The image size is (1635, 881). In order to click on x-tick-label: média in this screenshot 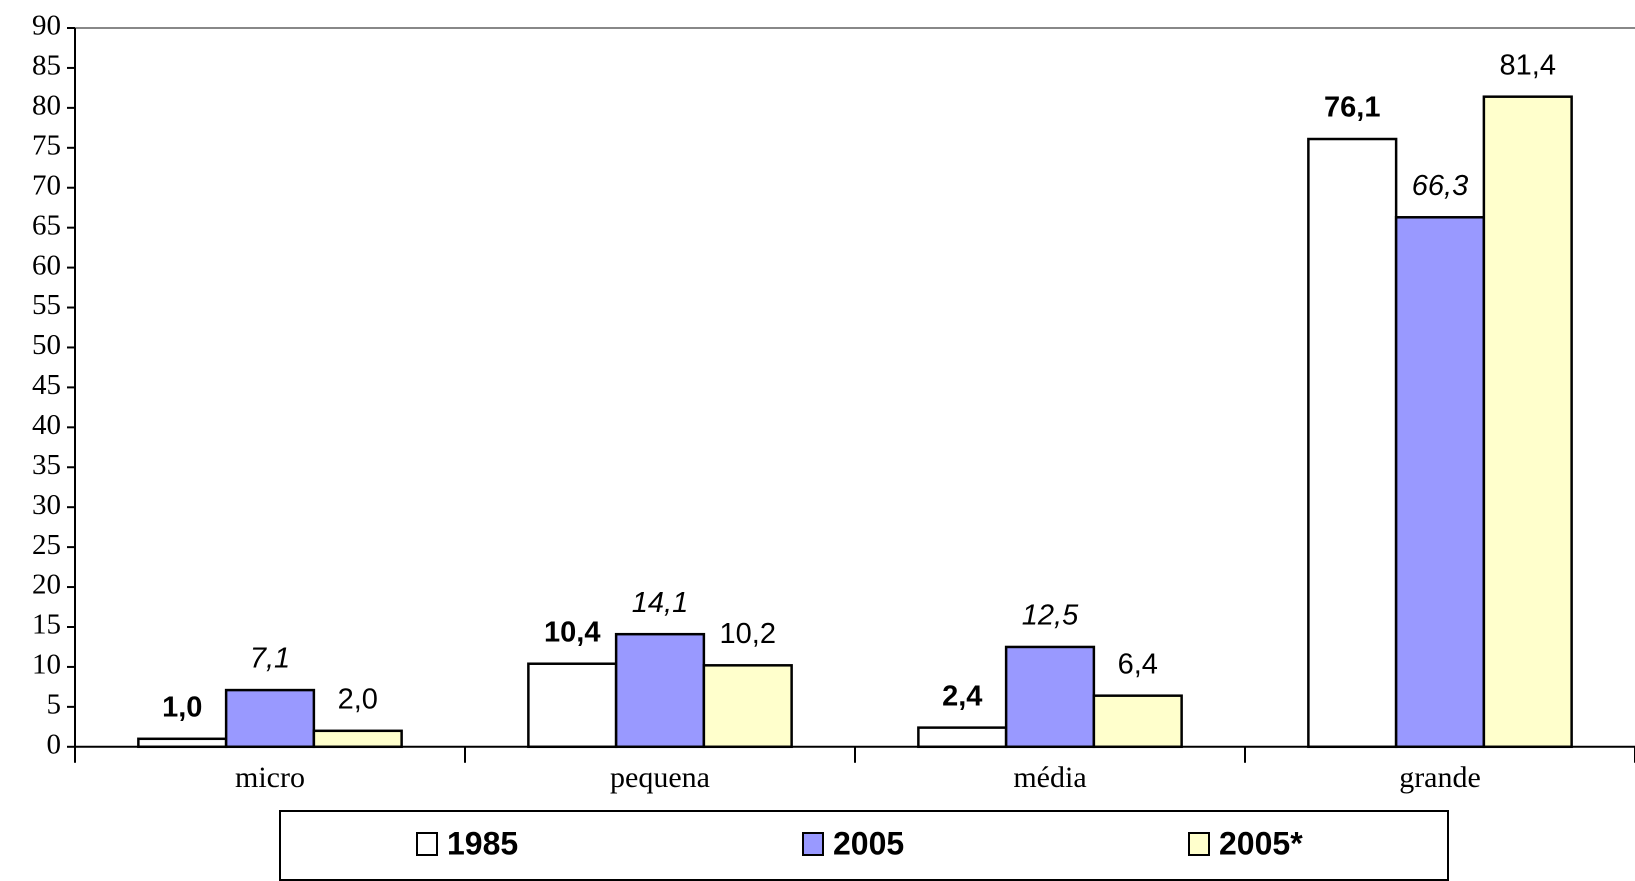, I will do `click(1049, 777)`.